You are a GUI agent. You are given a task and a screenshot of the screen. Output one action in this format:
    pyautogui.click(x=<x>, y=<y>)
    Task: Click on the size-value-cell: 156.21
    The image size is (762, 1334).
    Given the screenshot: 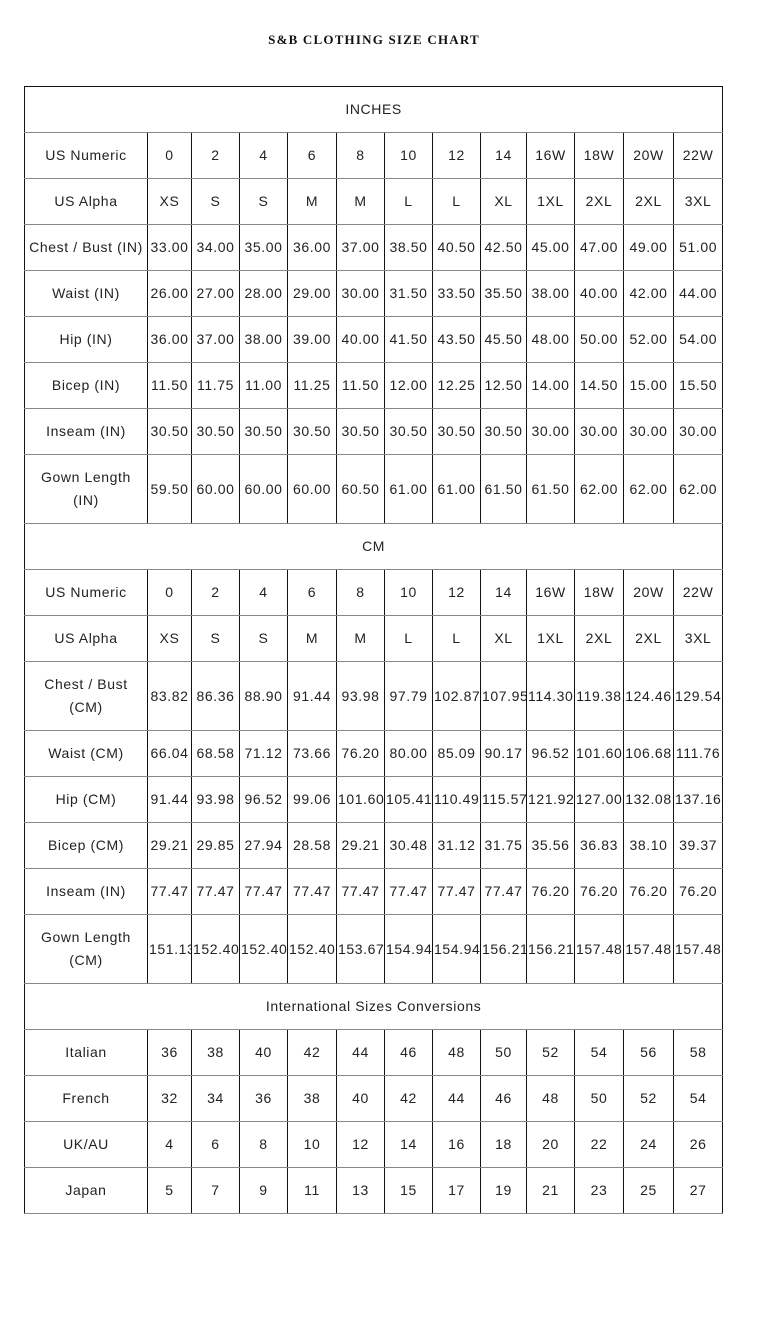 What is the action you would take?
    pyautogui.click(x=503, y=949)
    